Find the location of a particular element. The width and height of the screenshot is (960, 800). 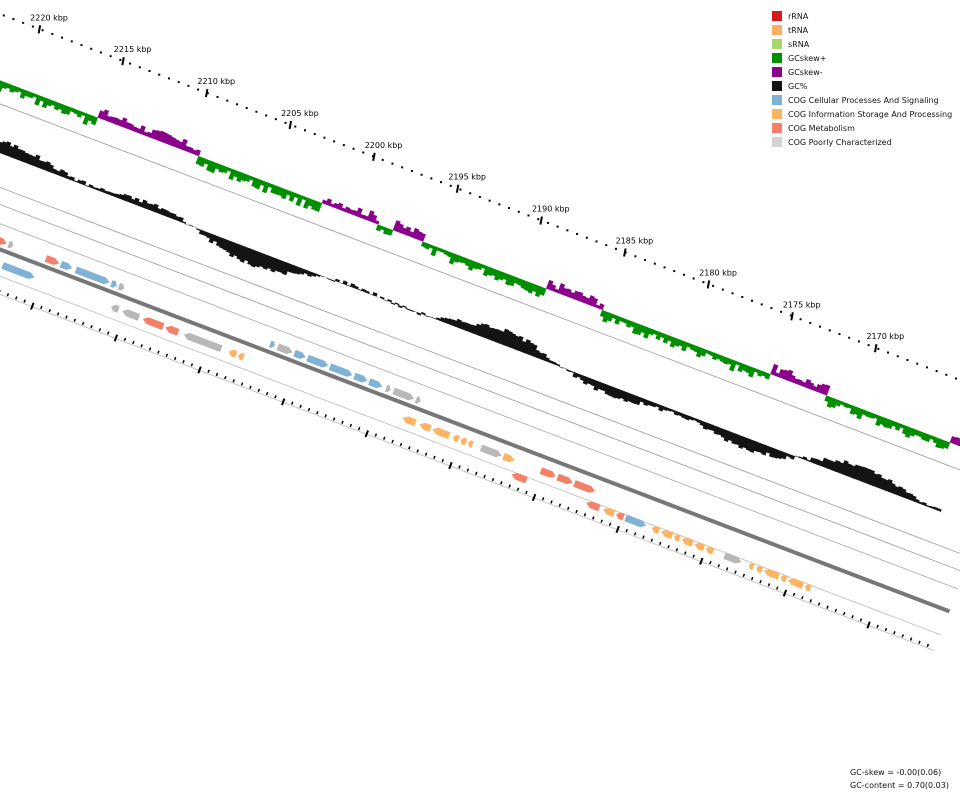

legend-label: rRNA is located at coordinates (798, 16).